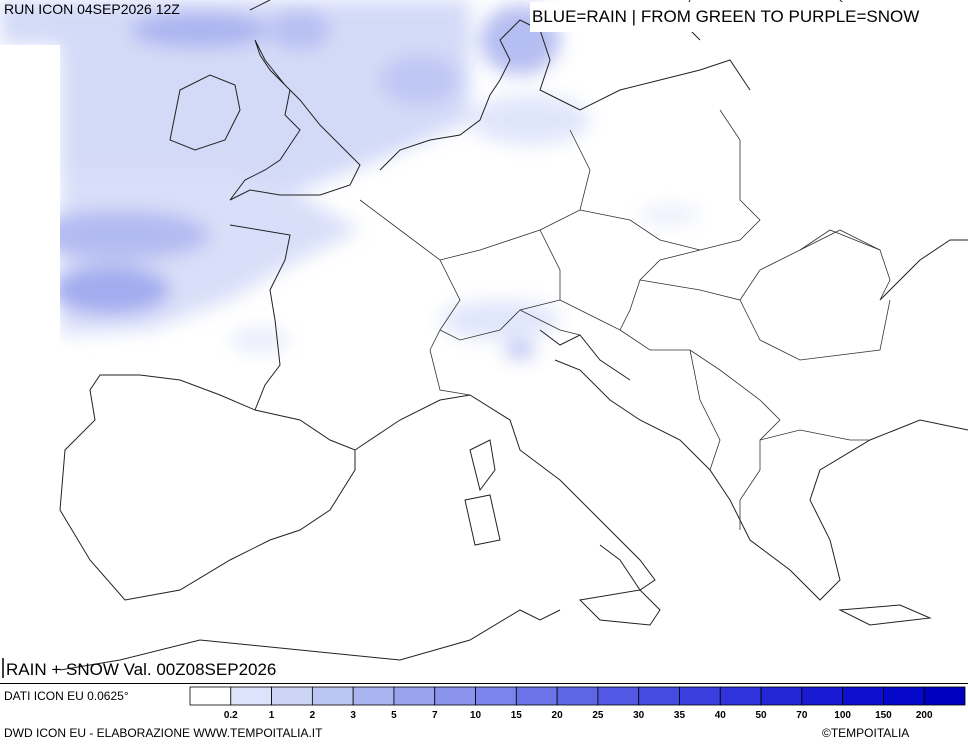 This screenshot has width=968, height=745. Describe the element at coordinates (680, 715) in the screenshot. I see `scale-label: 35` at that location.